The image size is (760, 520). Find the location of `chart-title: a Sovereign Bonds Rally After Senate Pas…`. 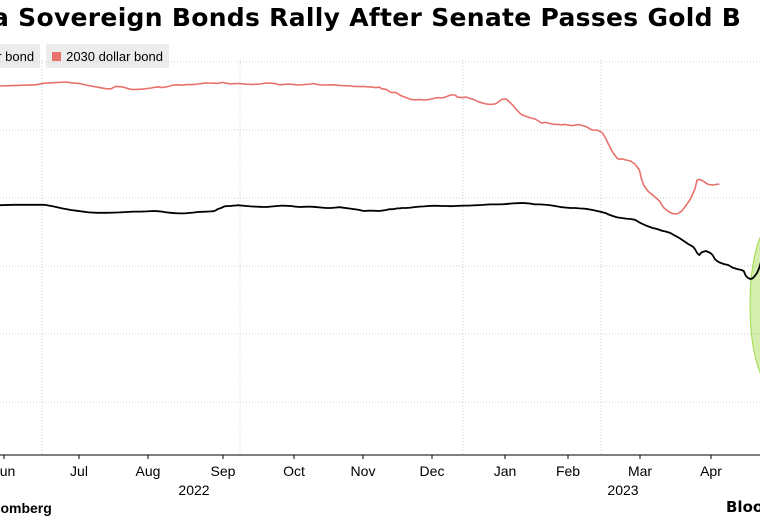

chart-title: a Sovereign Bonds Rally After Senate Pas… is located at coordinates (371, 17).